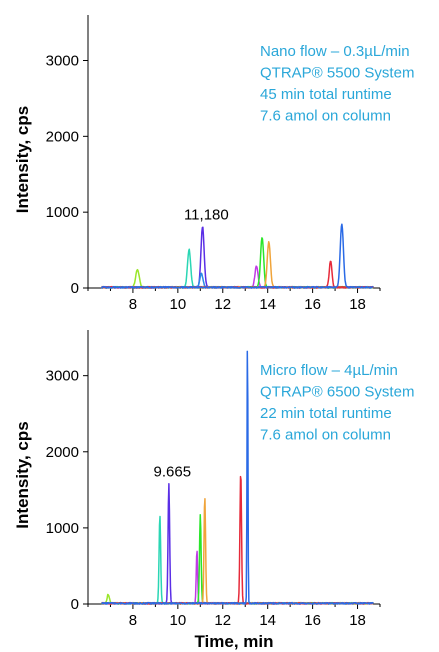 The height and width of the screenshot is (652, 439). What do you see at coordinates (173, 472) in the screenshot?
I see `peak-label: 9.665` at bounding box center [173, 472].